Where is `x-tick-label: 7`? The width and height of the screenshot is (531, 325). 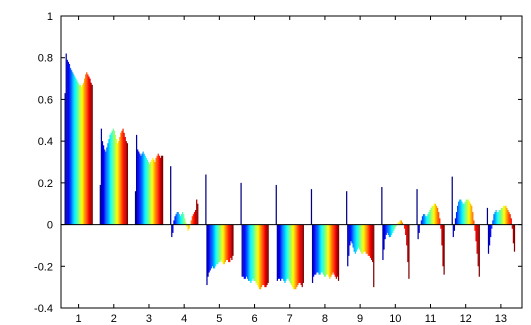
x-tick-label: 7 is located at coordinates (290, 319).